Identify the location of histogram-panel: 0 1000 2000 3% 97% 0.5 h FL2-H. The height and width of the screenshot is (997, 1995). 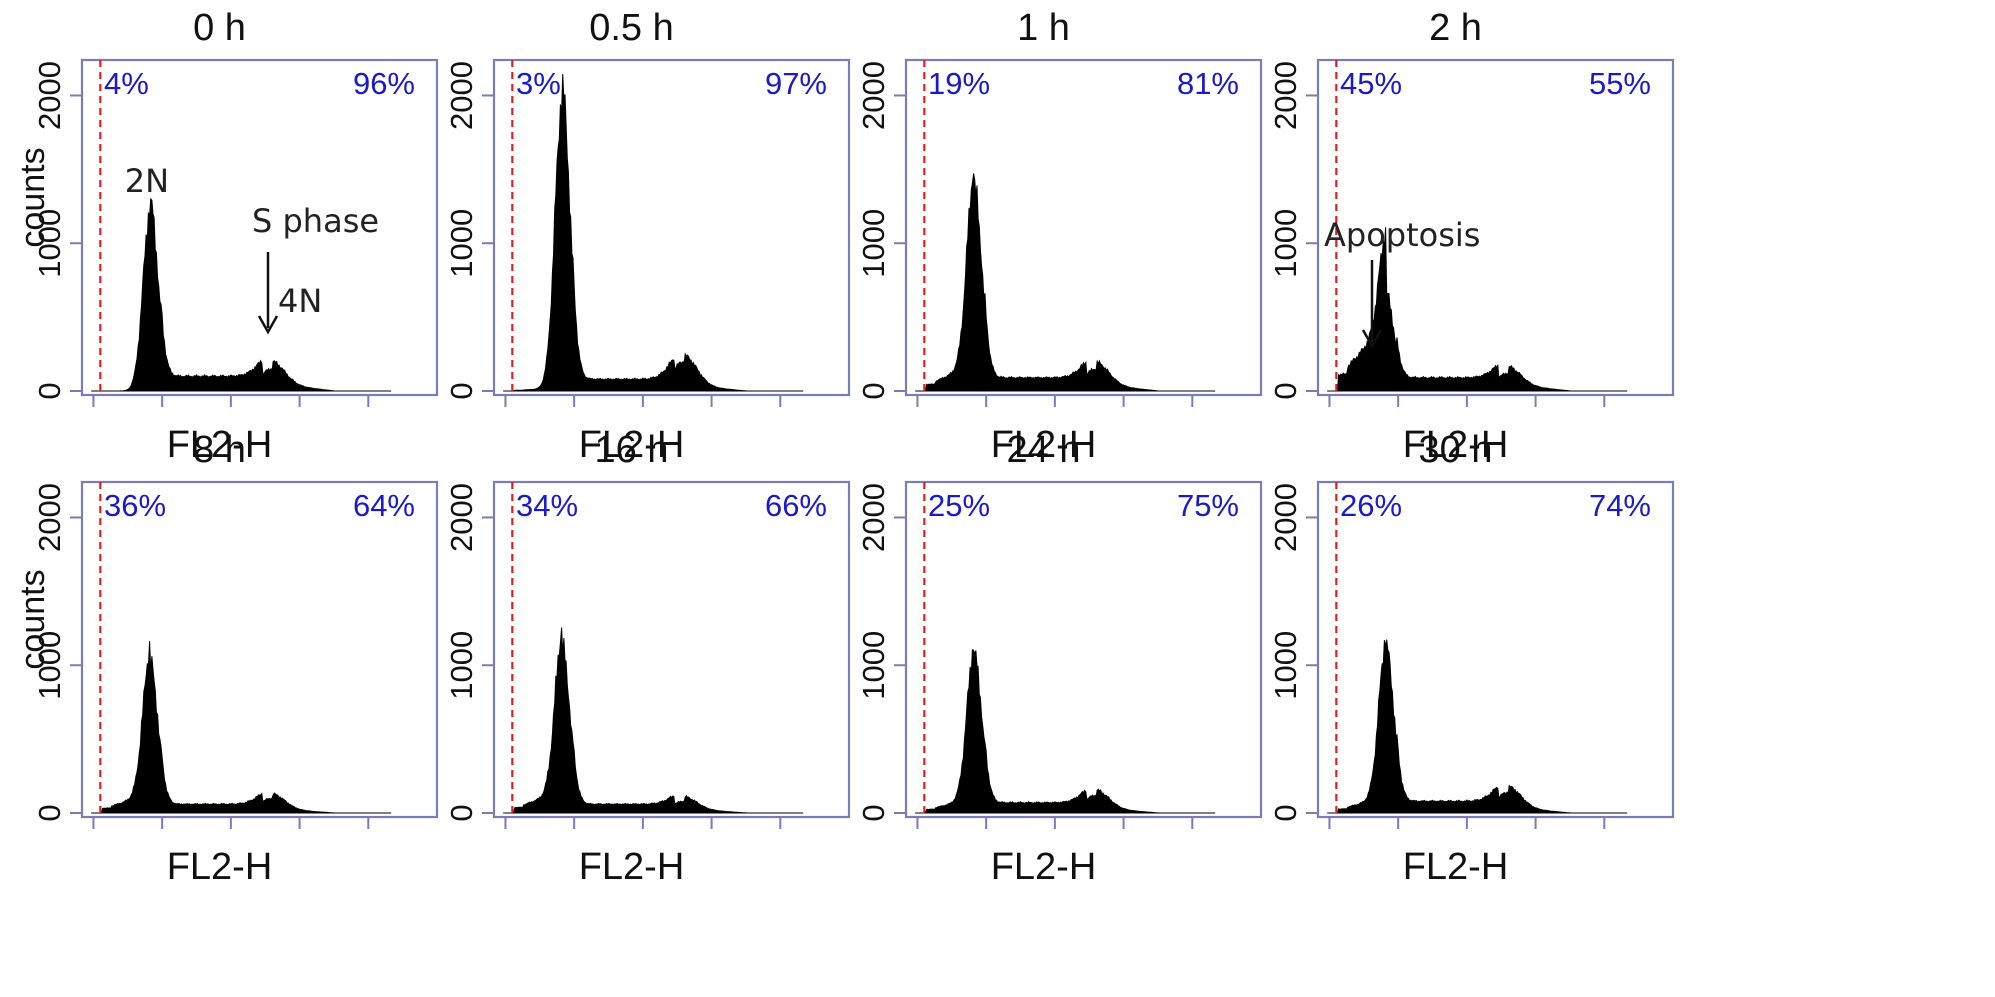
(647, 236).